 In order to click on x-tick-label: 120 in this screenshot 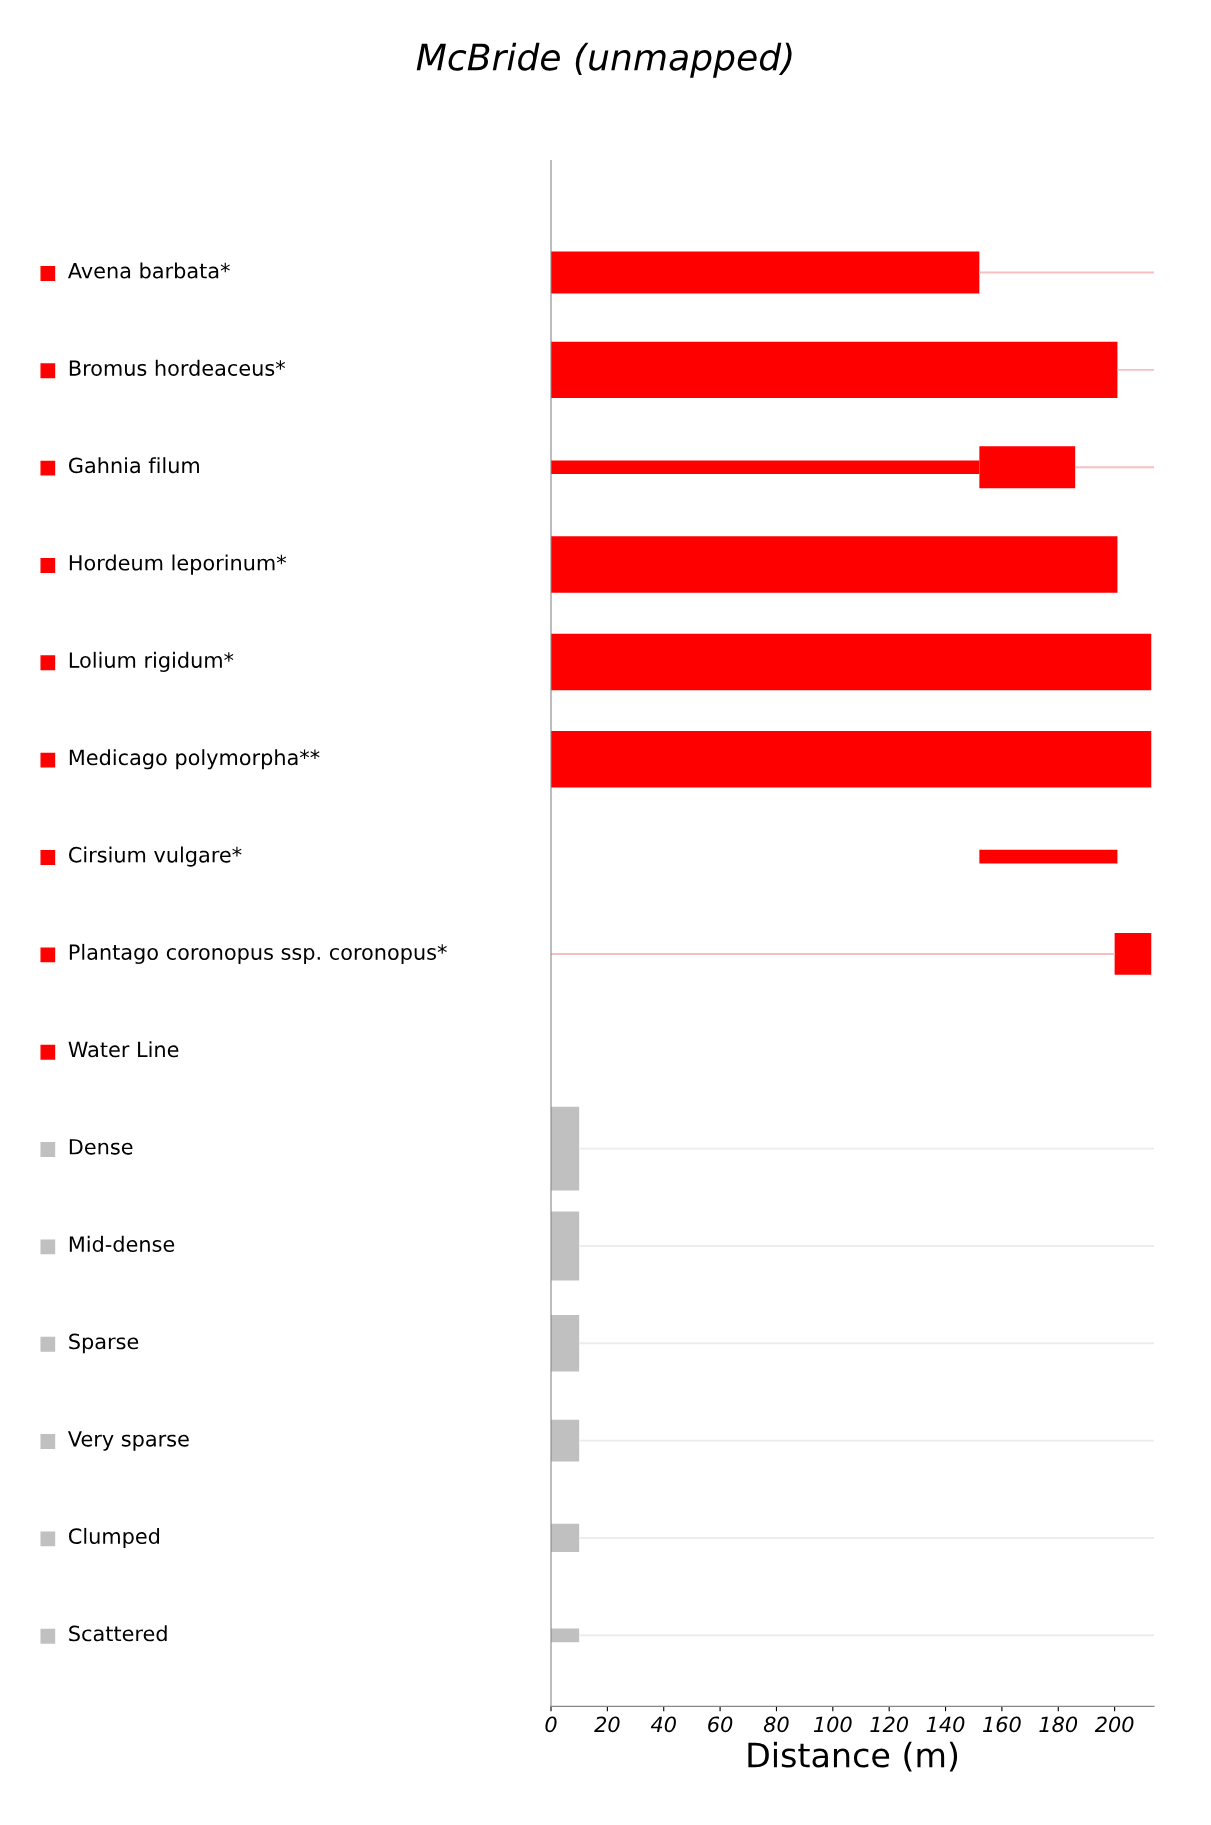, I will do `click(889, 1724)`.